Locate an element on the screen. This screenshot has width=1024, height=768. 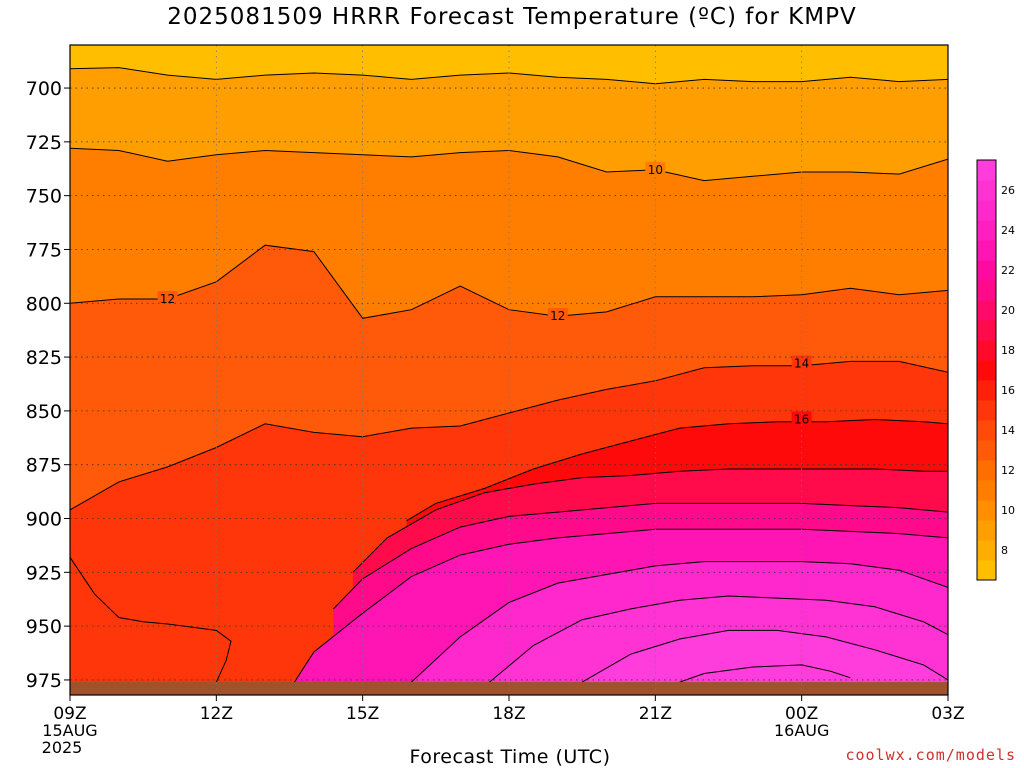
x-axis-label: Forecast Time (UTC) is located at coordinates (510, 757).